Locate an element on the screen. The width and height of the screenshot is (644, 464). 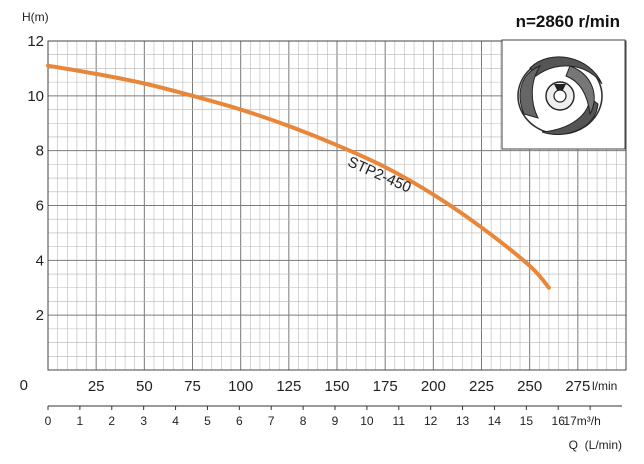
secondary-tick-label: 14 is located at coordinates (495, 421).